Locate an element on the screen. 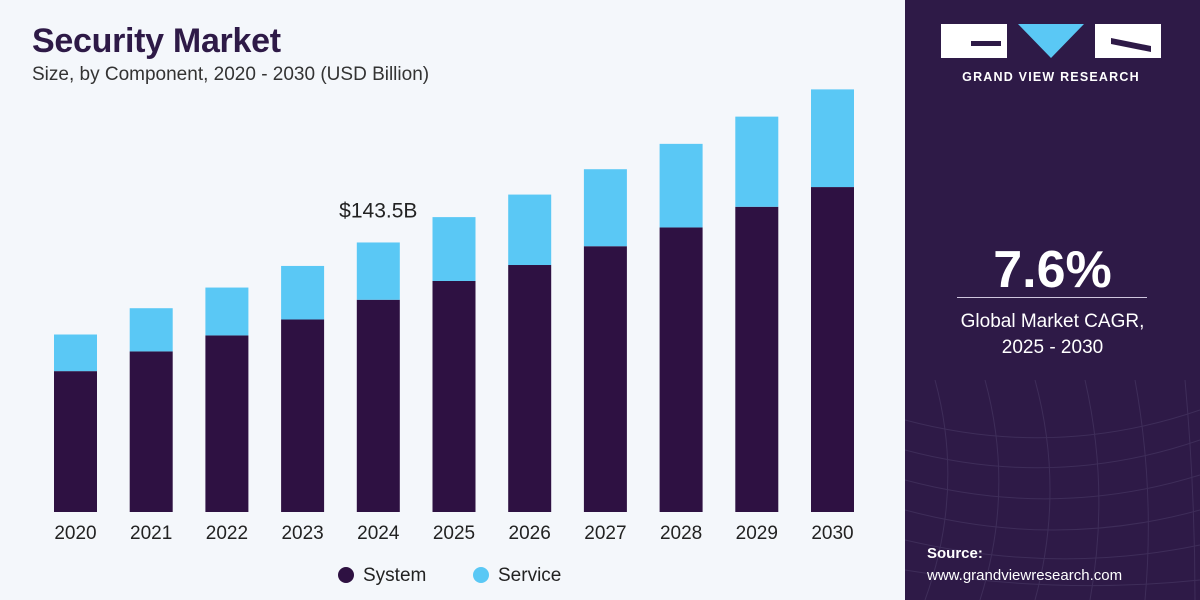 This screenshot has height=600, width=1200. x-tick-label-2024: 2024 is located at coordinates (378, 533).